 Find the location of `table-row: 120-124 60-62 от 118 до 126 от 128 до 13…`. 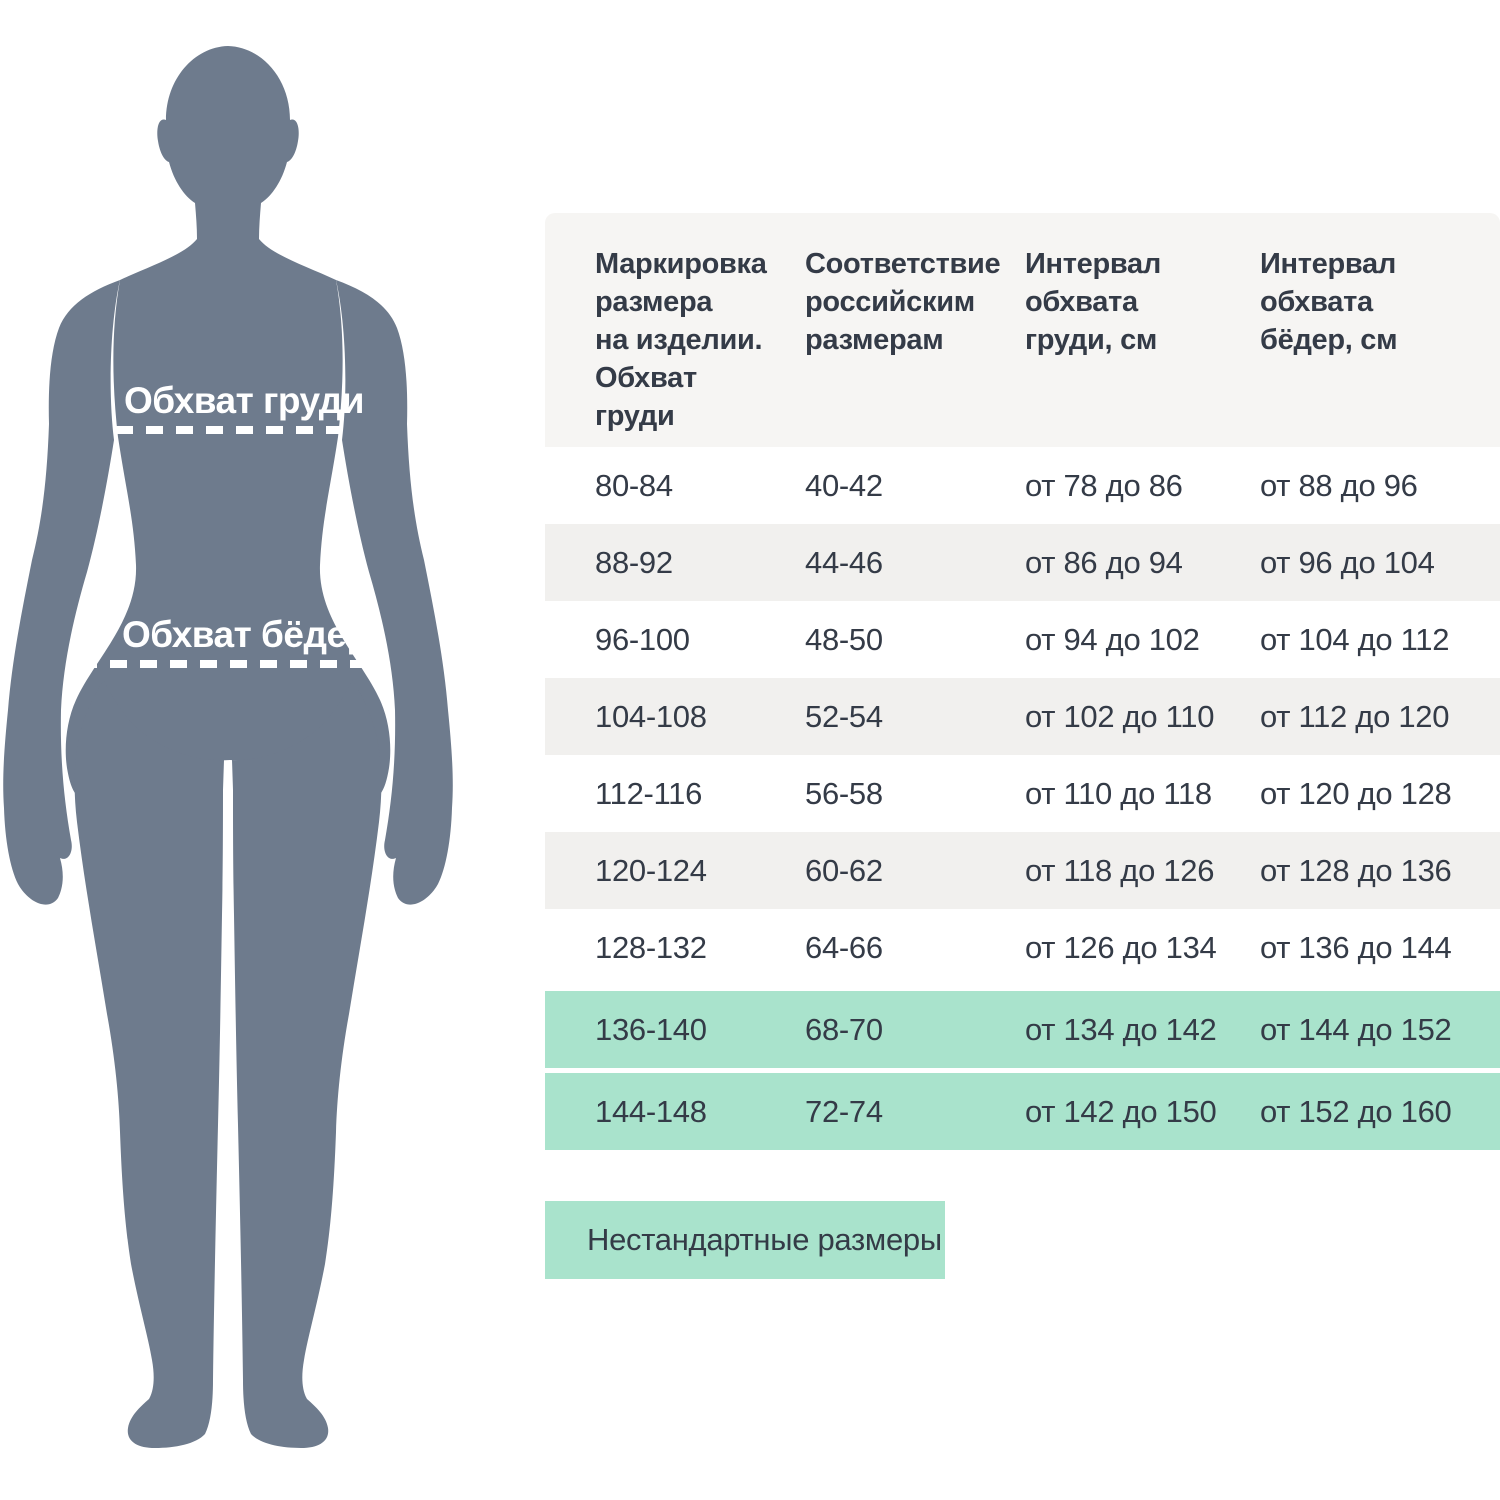

table-row: 120-124 60-62 от 118 до 126 от 128 до 13… is located at coordinates (1022, 870).